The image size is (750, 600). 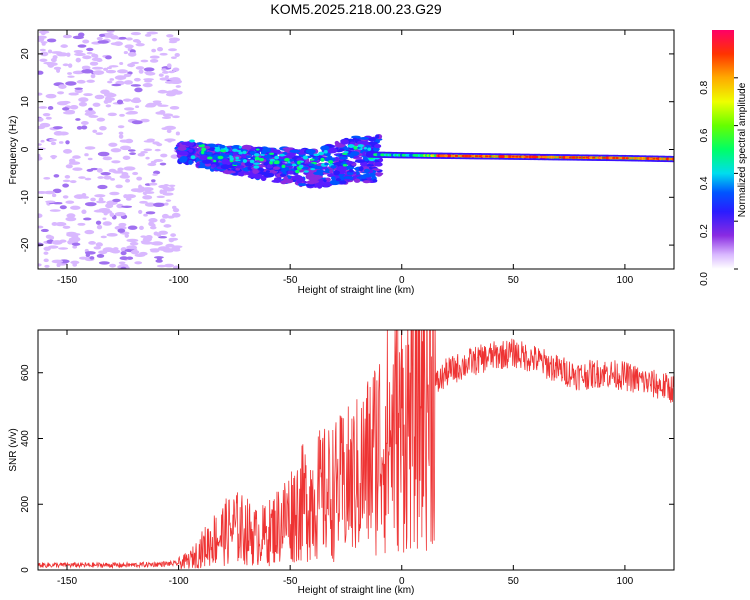 What do you see at coordinates (25, 149) in the screenshot?
I see `spectrogram-y-tick-label: 0` at bounding box center [25, 149].